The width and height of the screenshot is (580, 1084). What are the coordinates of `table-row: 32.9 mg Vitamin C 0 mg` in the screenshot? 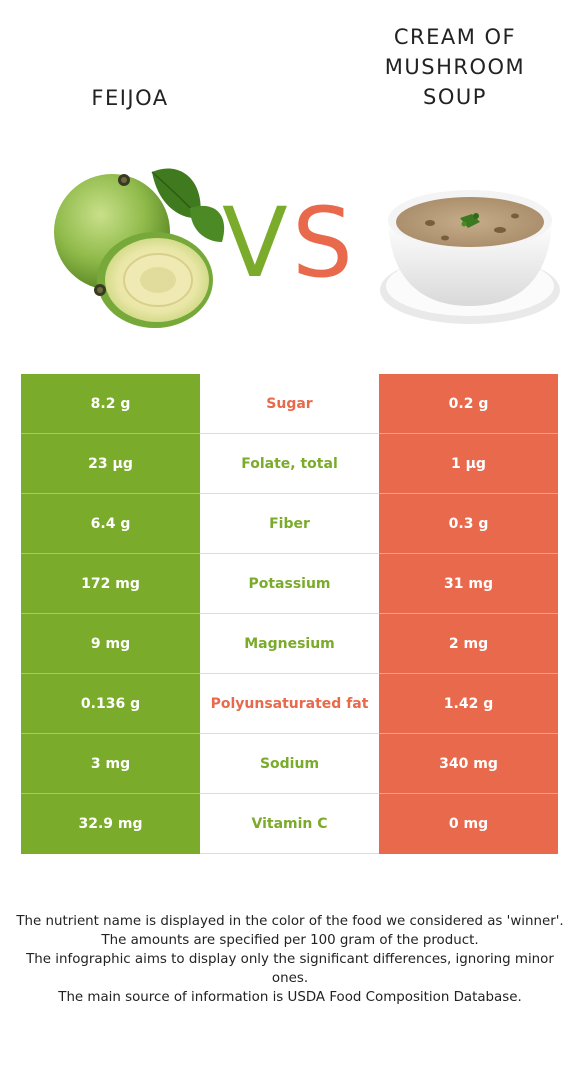 It's located at (289, 824).